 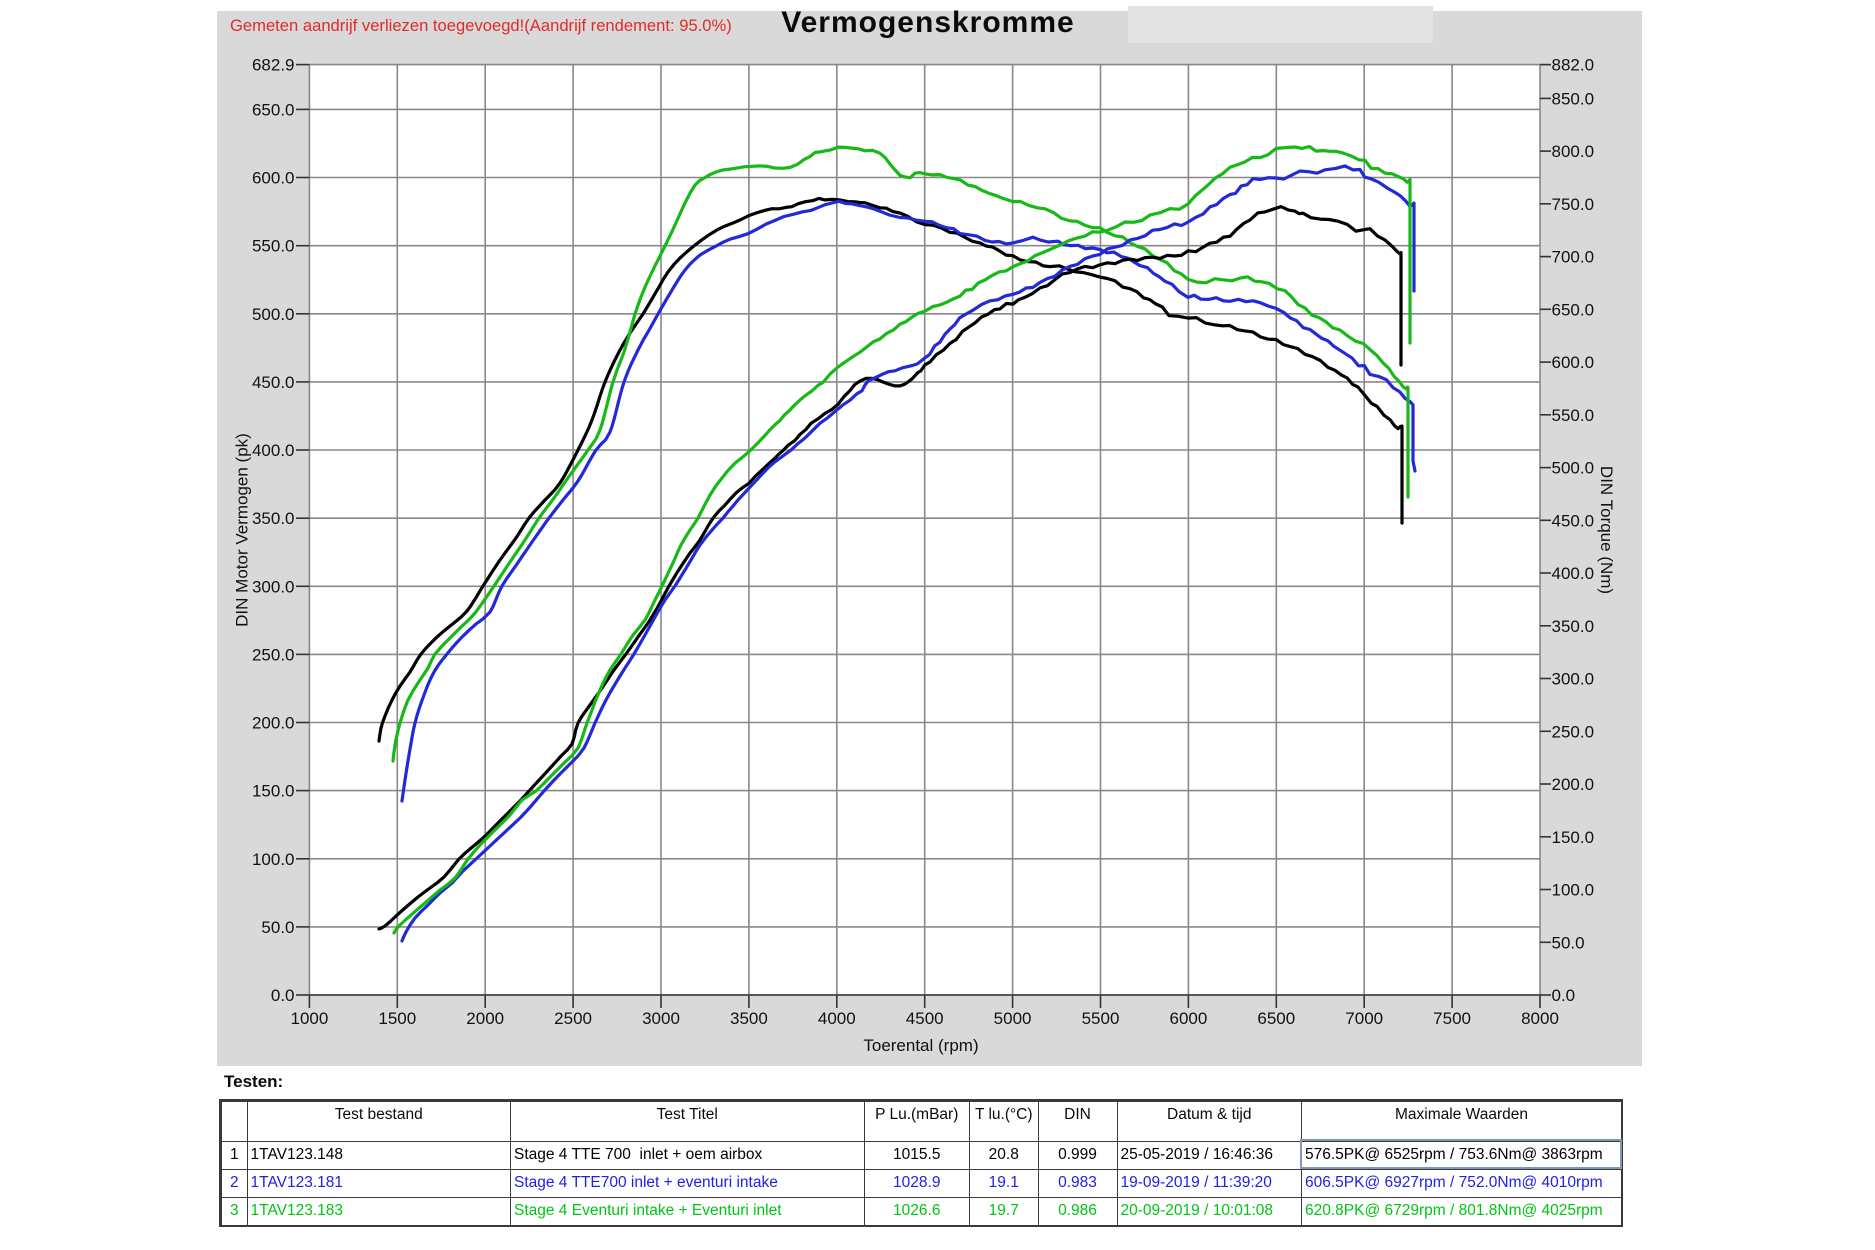 I want to click on svg-text: 4500, so click(x=925, y=1018).